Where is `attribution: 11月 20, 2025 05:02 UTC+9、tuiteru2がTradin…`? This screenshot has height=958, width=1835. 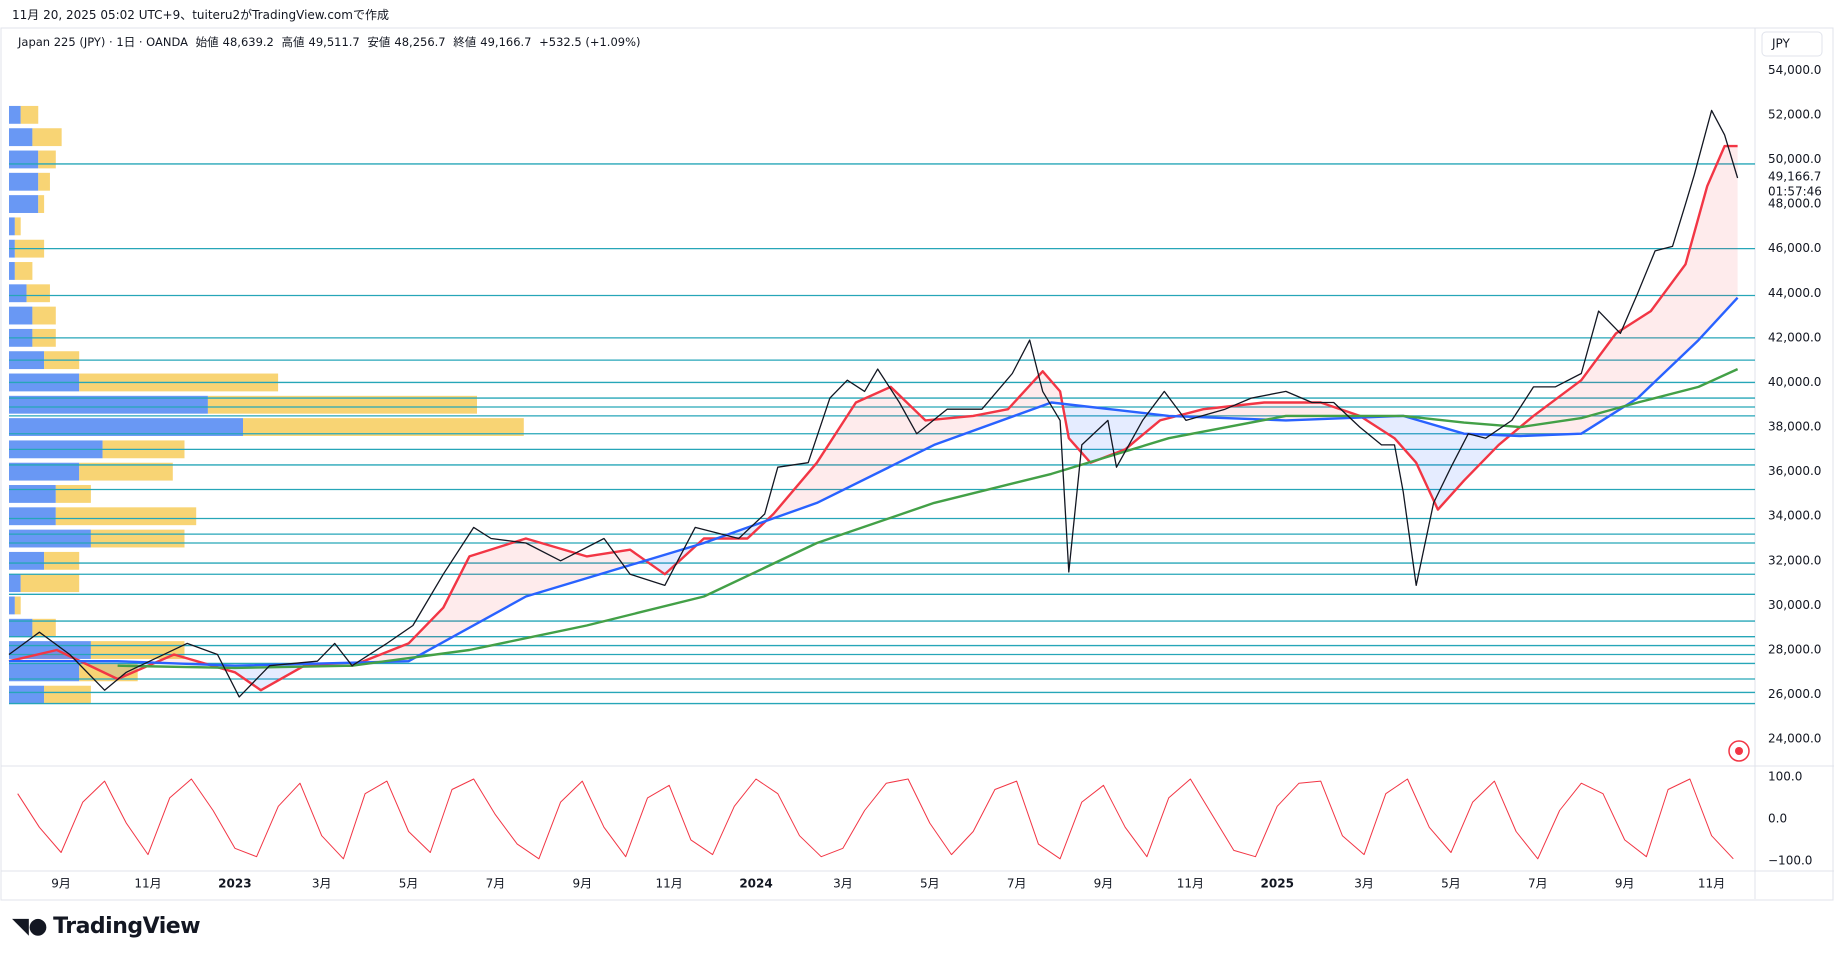
attribution: 11月 20, 2025 05:02 UTC+9、tuiteru2がTradin… is located at coordinates (200, 15).